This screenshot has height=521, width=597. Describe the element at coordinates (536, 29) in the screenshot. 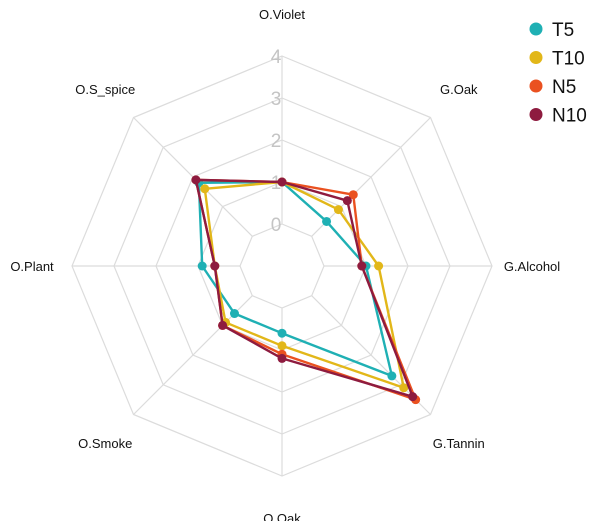

I see `legend-marker-t5` at that location.